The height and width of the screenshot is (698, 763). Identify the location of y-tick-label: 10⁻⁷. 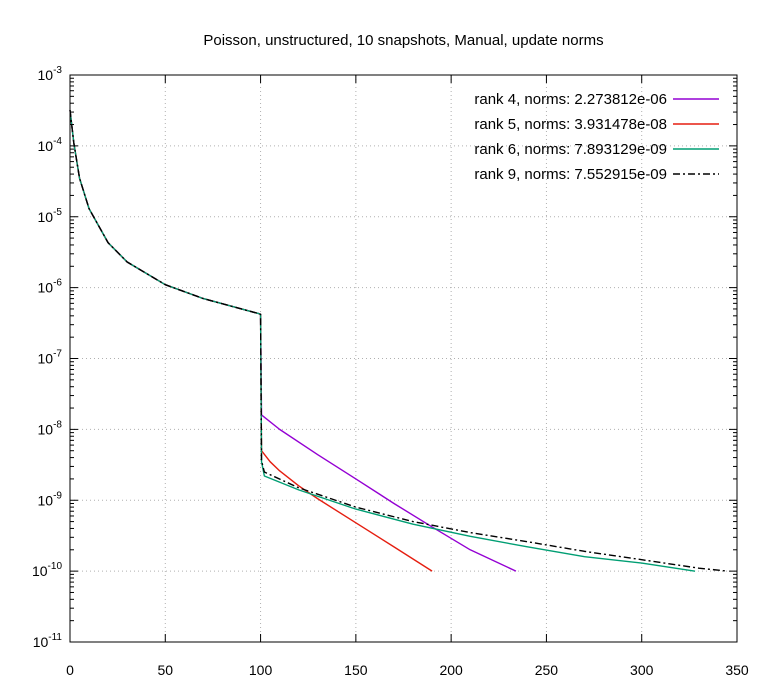
(50, 358).